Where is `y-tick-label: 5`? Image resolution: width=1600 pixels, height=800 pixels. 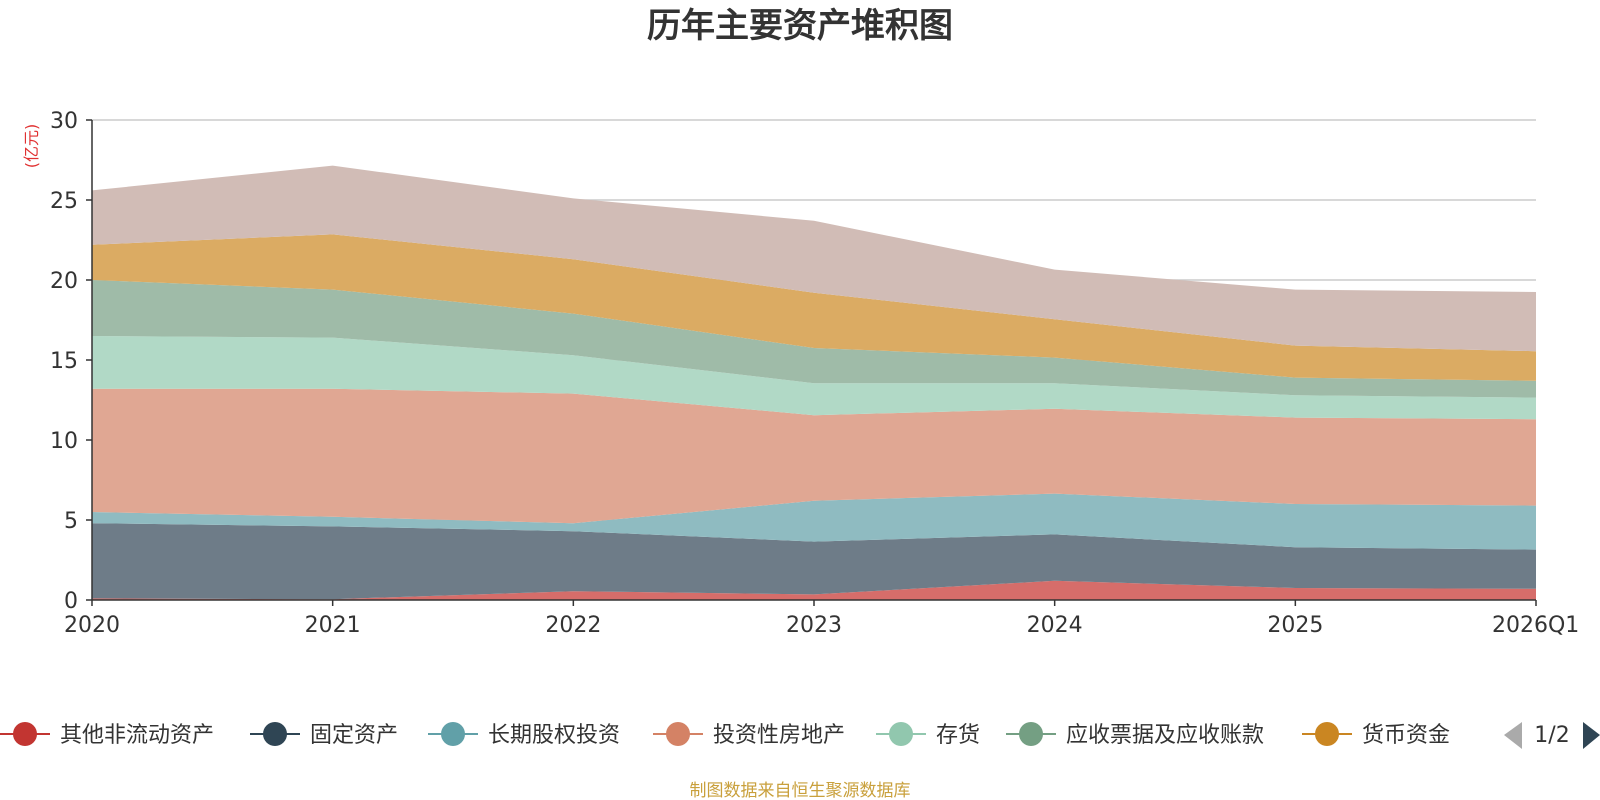
y-tick-label: 5 is located at coordinates (71, 521).